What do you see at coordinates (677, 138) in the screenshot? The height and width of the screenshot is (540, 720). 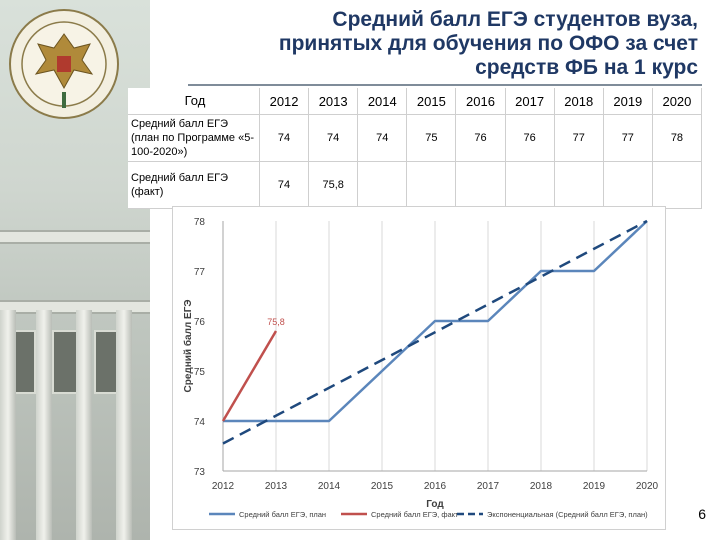 I see `table-cell: 78` at bounding box center [677, 138].